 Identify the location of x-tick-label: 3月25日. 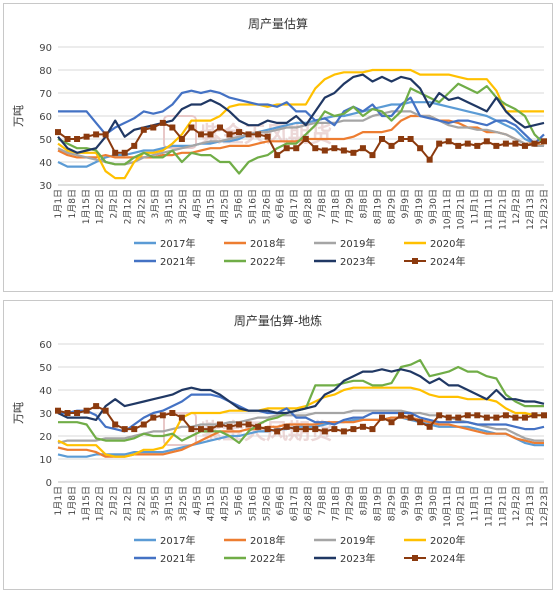
(183, 503).